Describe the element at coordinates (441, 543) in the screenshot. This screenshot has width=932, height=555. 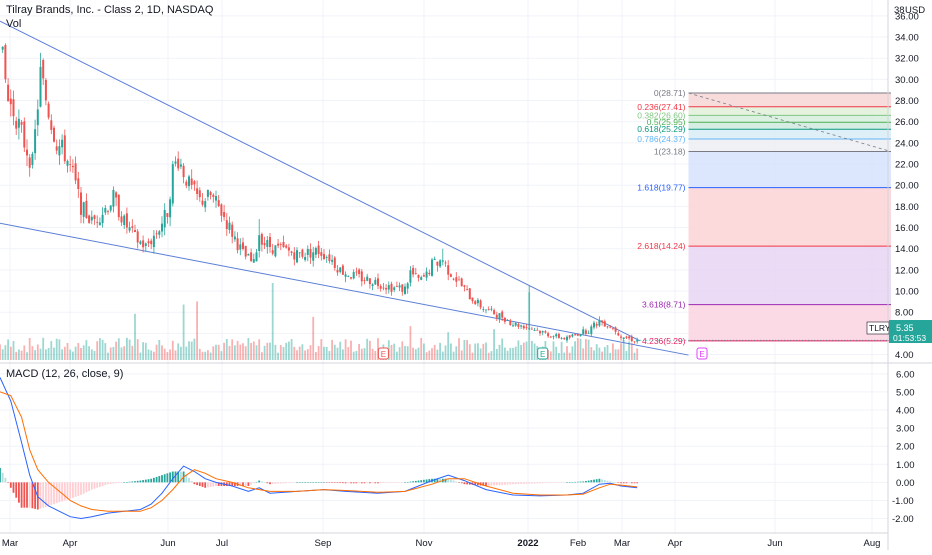
I see `time-axis: Mar Apr Jun Jul Sep Nov 2022 Feb Mar Apr Jun Aug` at that location.